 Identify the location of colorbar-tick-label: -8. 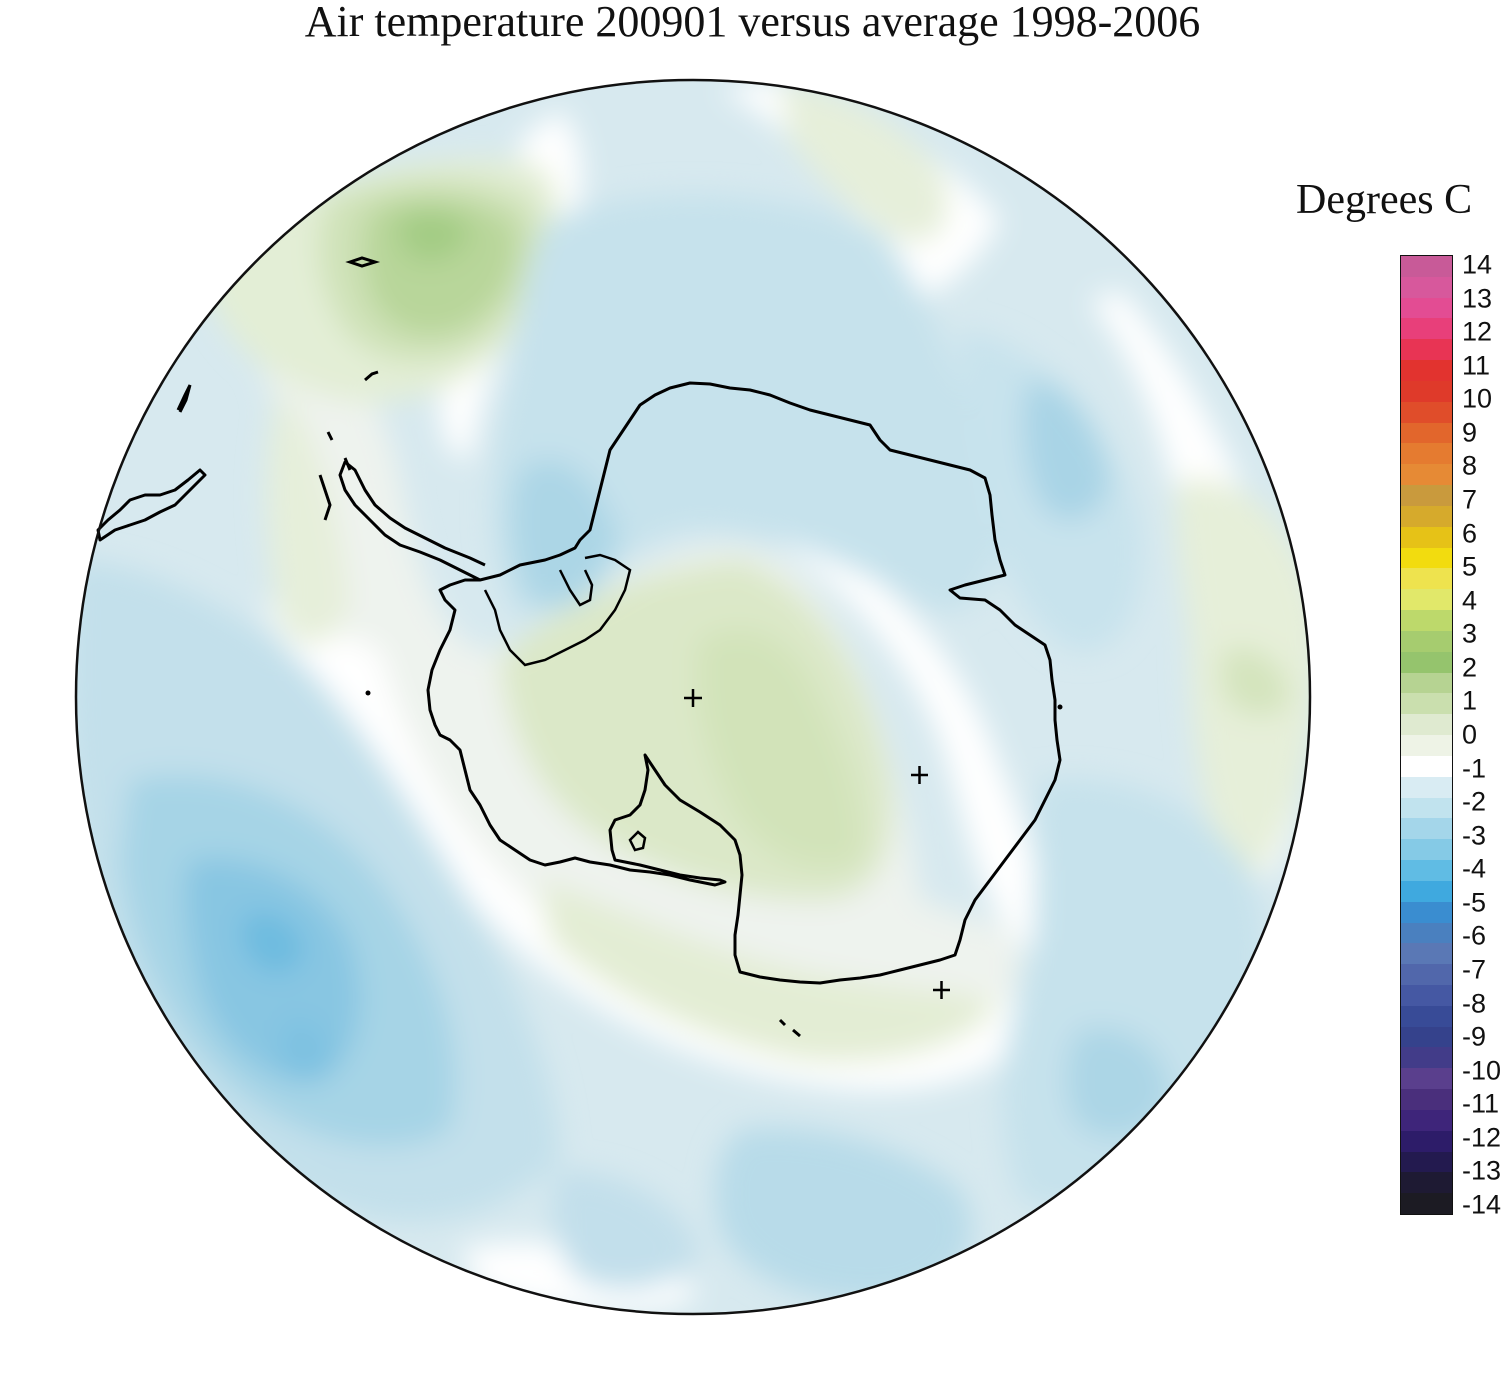
(1474, 1003).